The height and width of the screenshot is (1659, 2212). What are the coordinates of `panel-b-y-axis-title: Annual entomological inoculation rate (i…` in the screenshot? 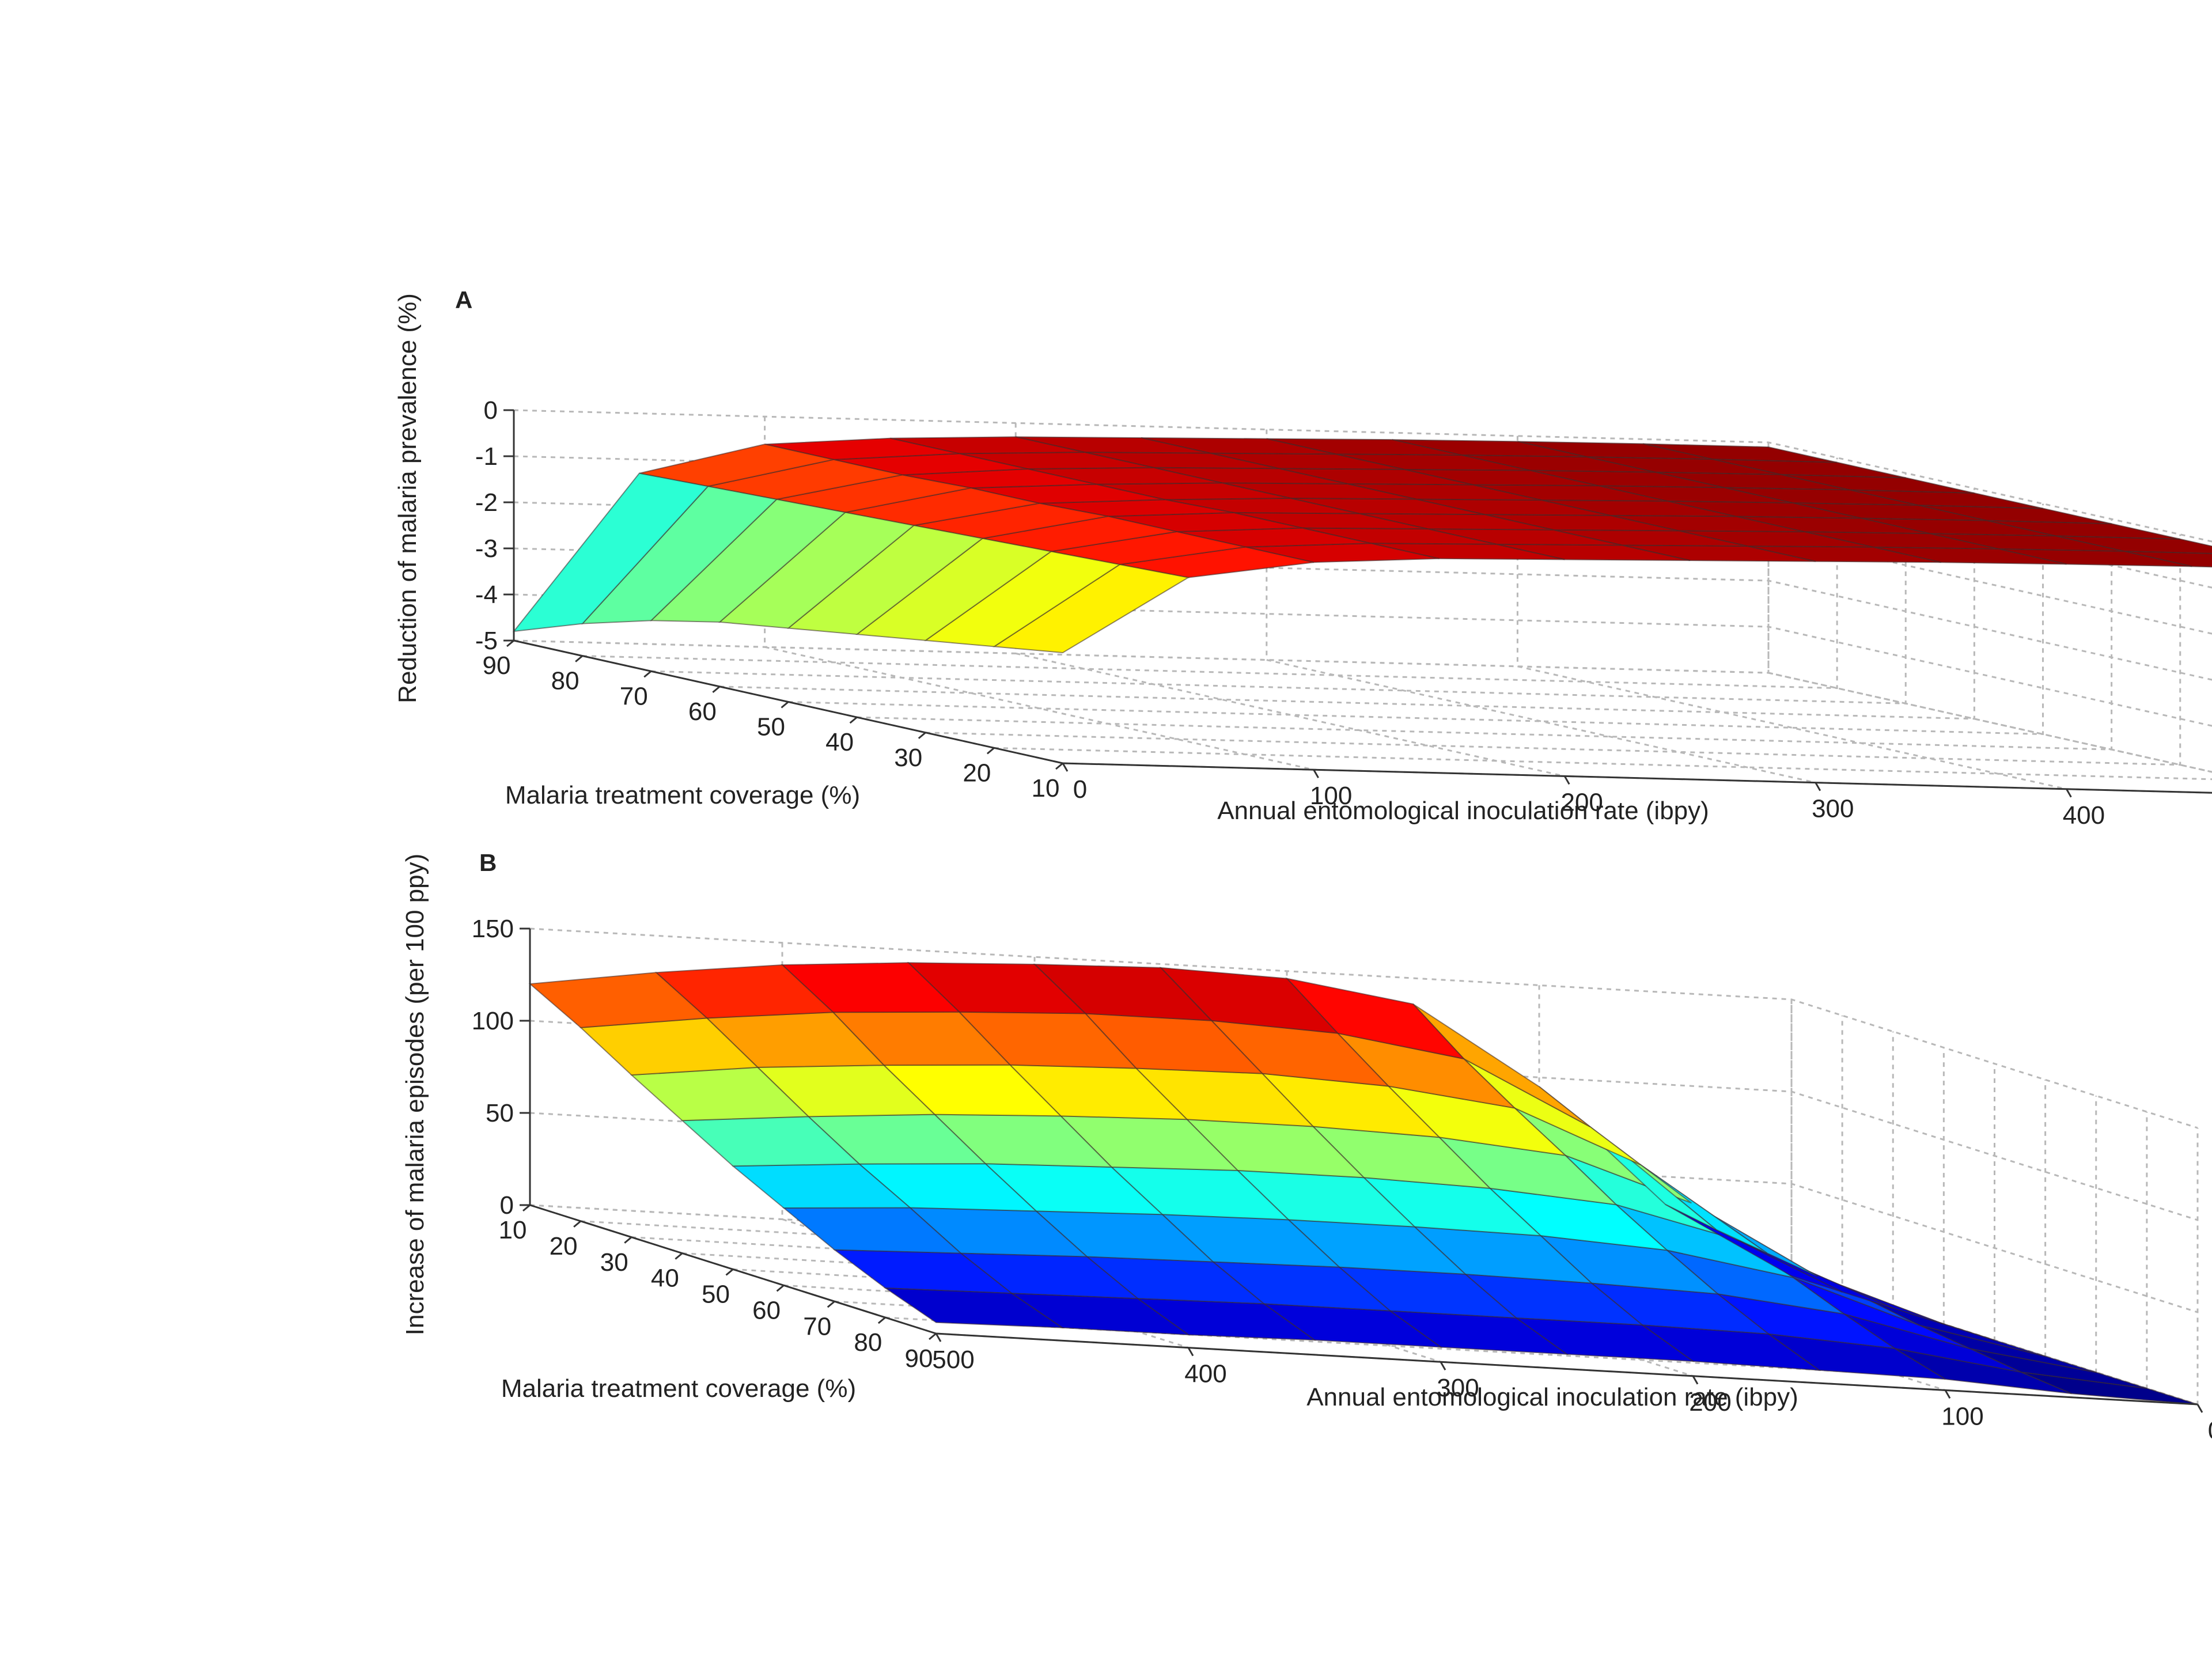 It's located at (1552, 1397).